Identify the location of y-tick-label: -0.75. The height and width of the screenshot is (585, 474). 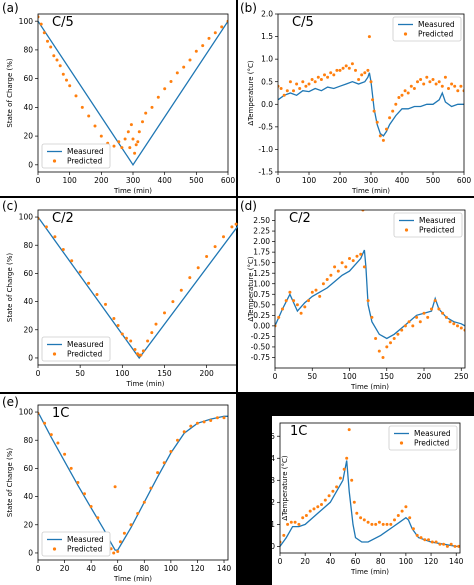
(261, 357).